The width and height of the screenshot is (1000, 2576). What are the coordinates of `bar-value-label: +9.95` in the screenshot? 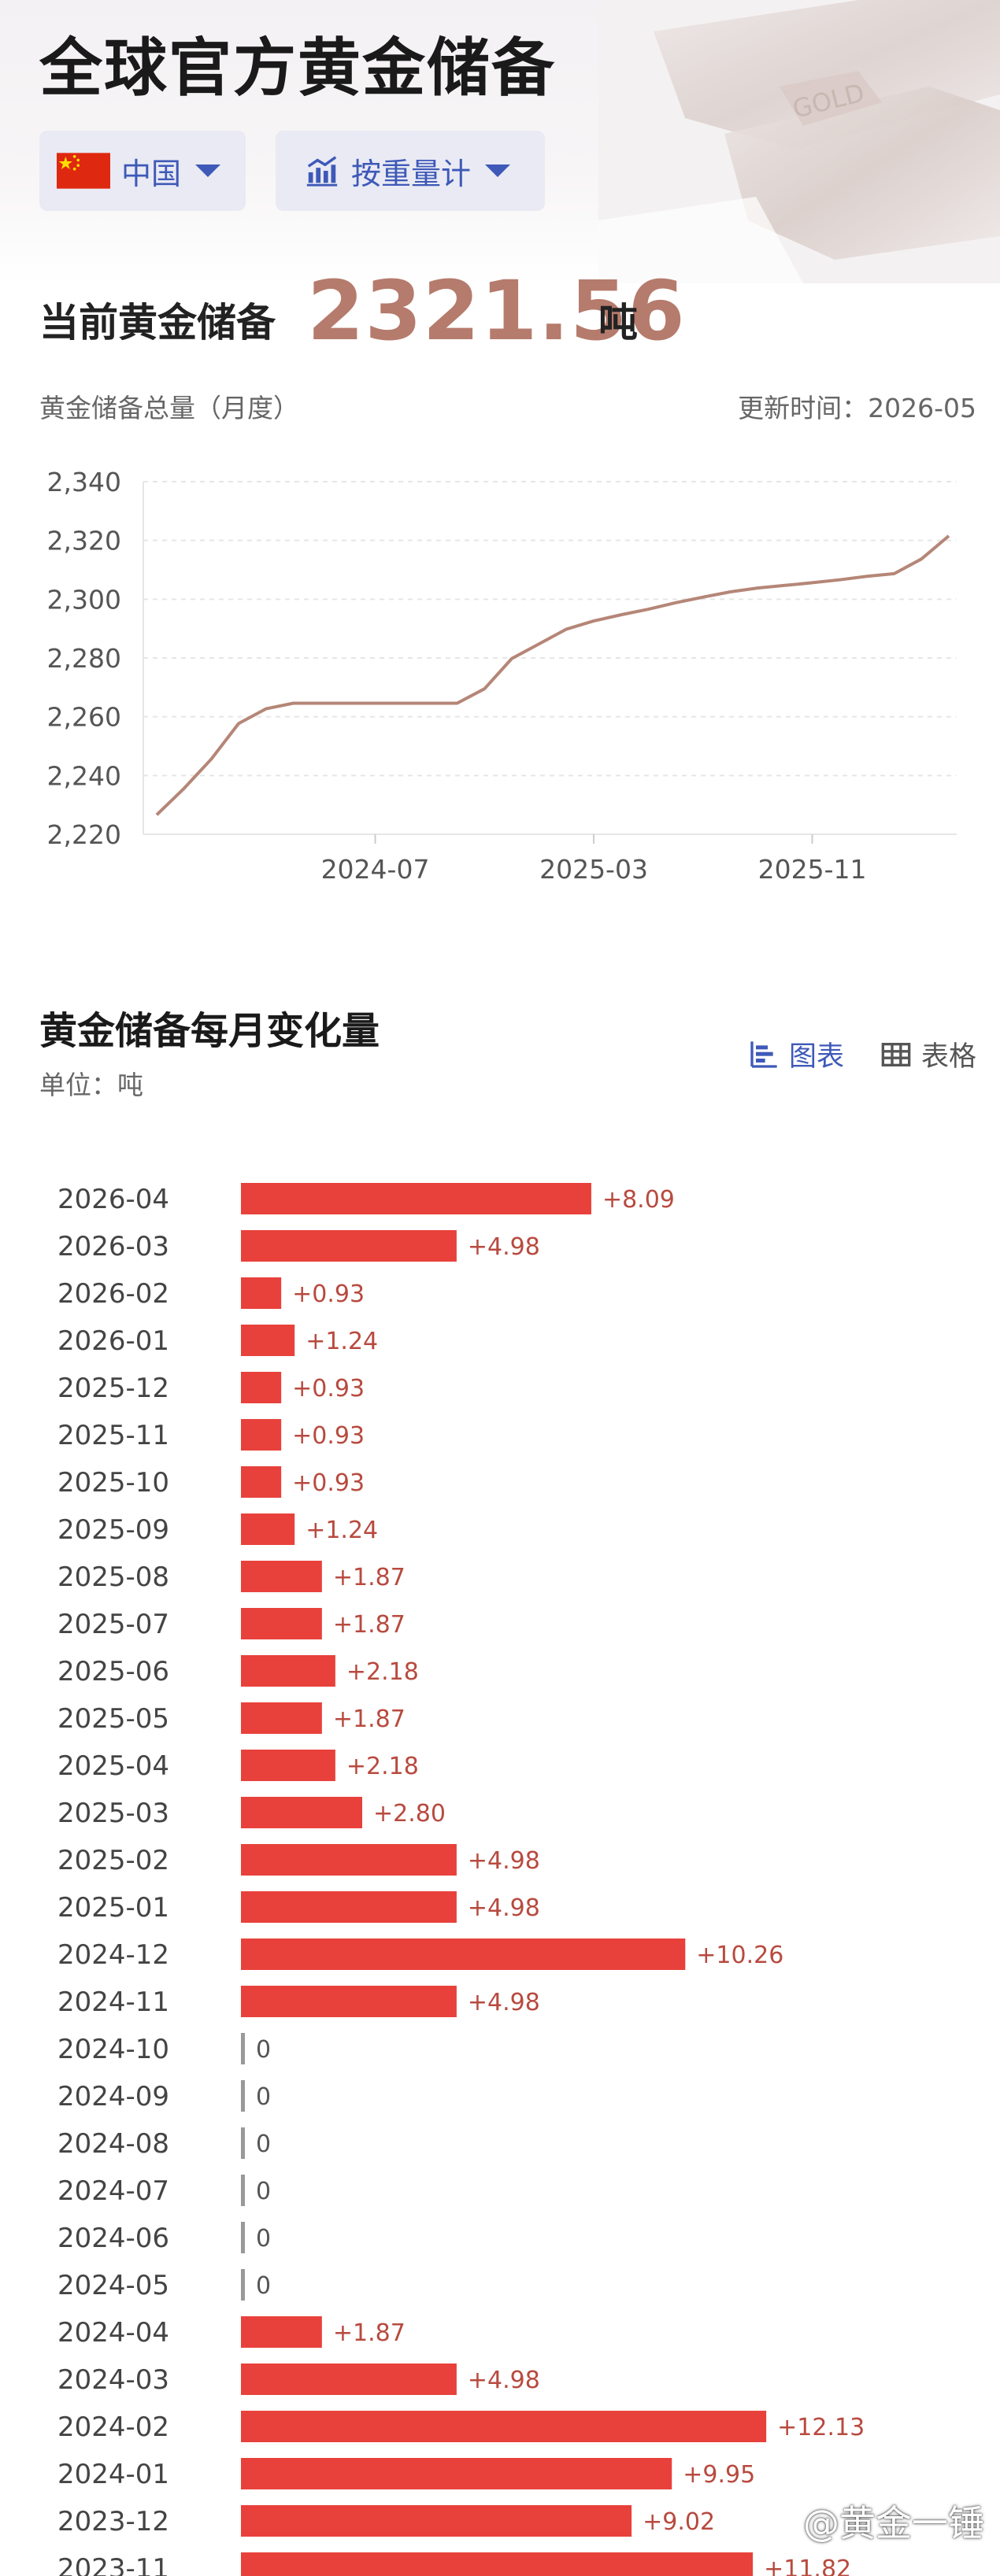 It's located at (719, 2475).